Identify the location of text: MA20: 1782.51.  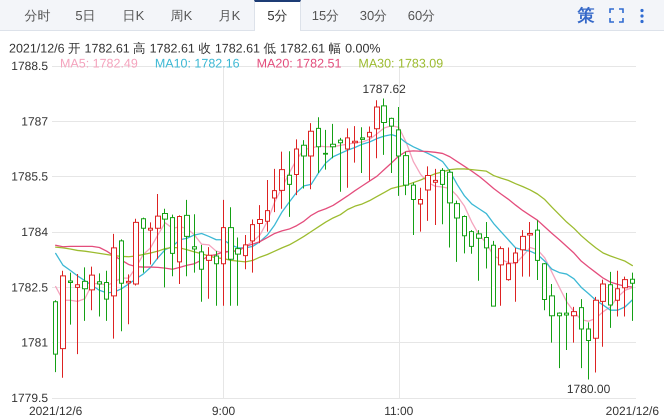
(299, 63).